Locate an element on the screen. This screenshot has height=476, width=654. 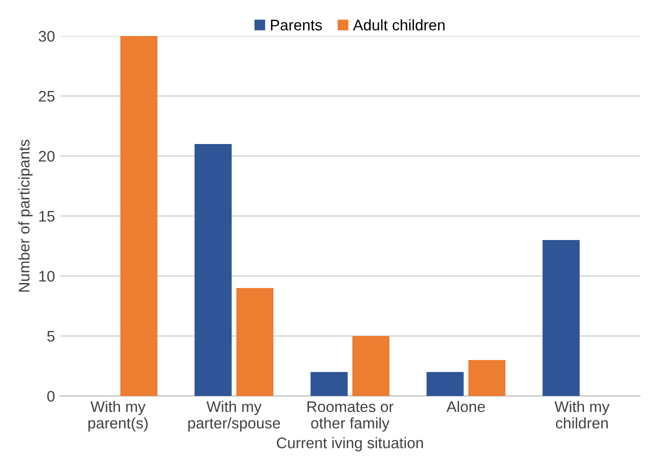
y-tick-label: 15 is located at coordinates (46, 216).